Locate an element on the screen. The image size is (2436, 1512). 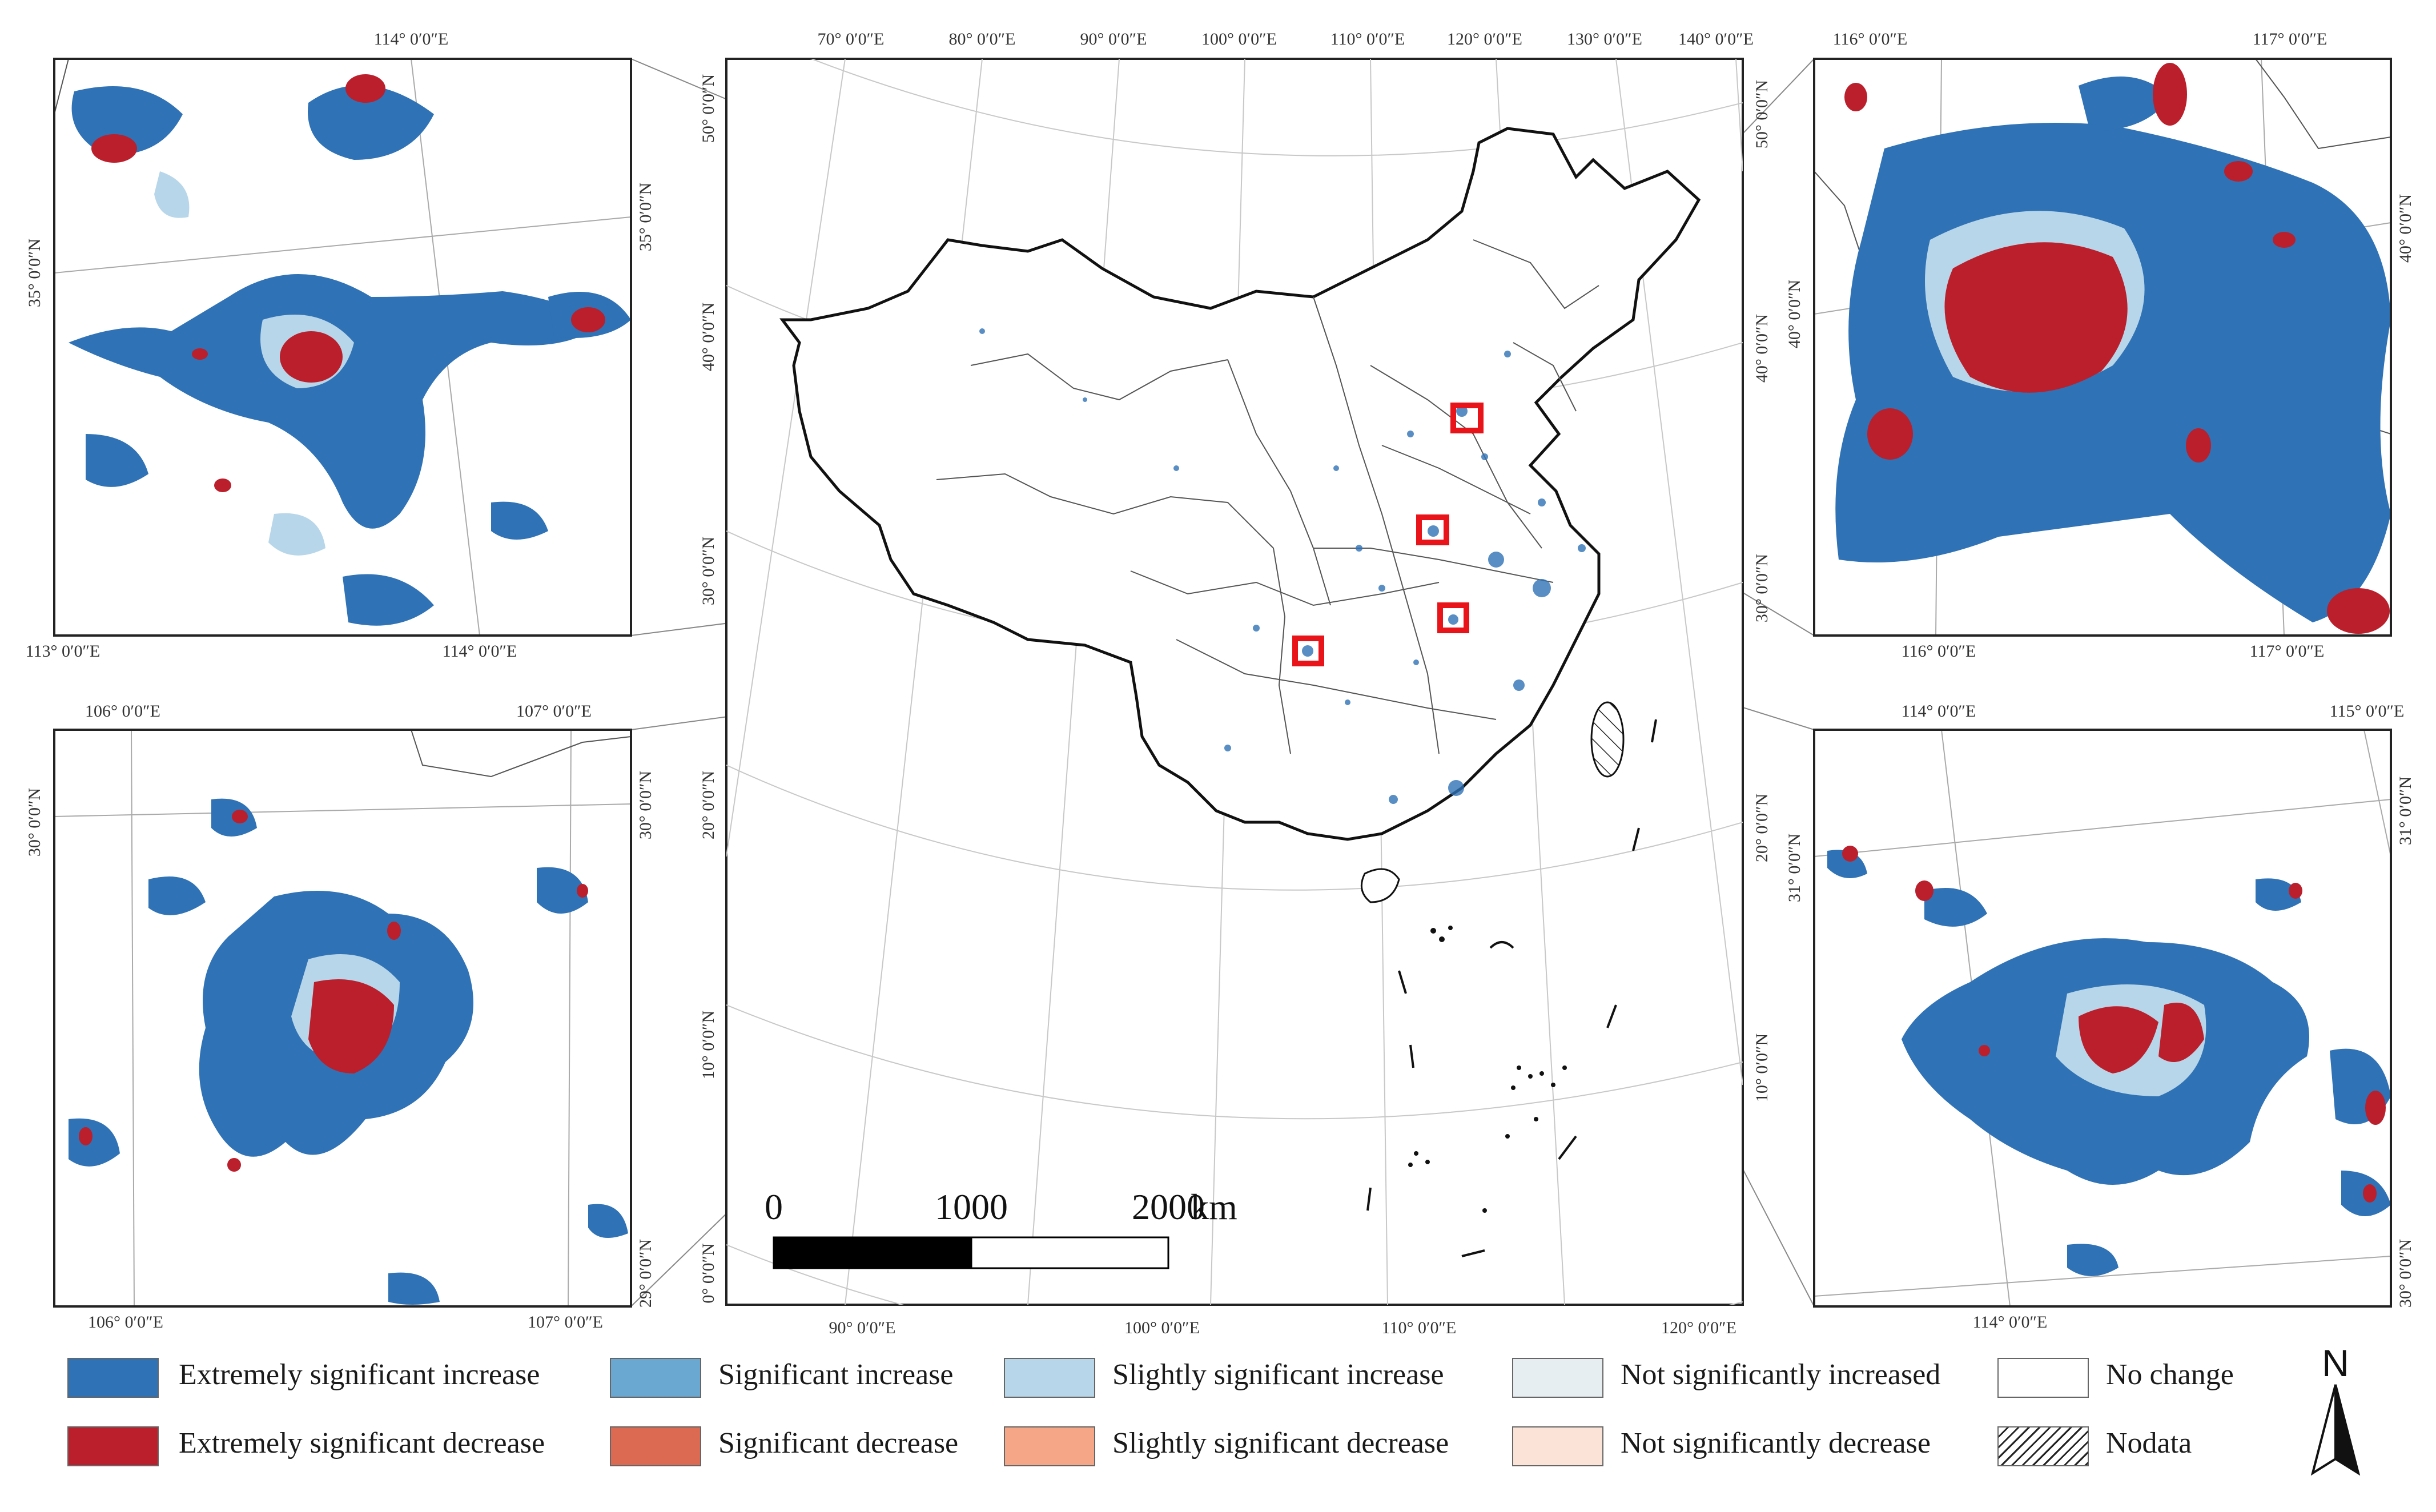
urban-pixels is located at coordinates (1282, 566).